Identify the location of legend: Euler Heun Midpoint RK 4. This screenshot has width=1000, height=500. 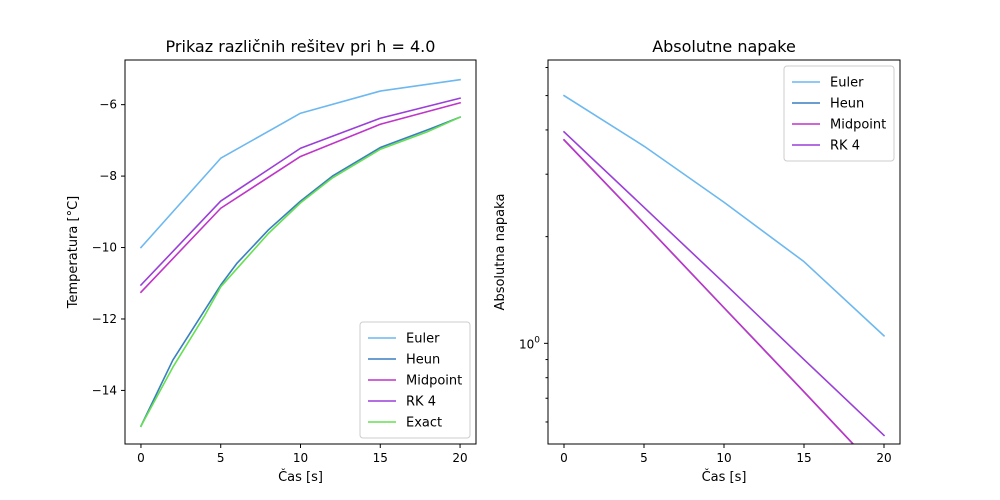
(839, 113).